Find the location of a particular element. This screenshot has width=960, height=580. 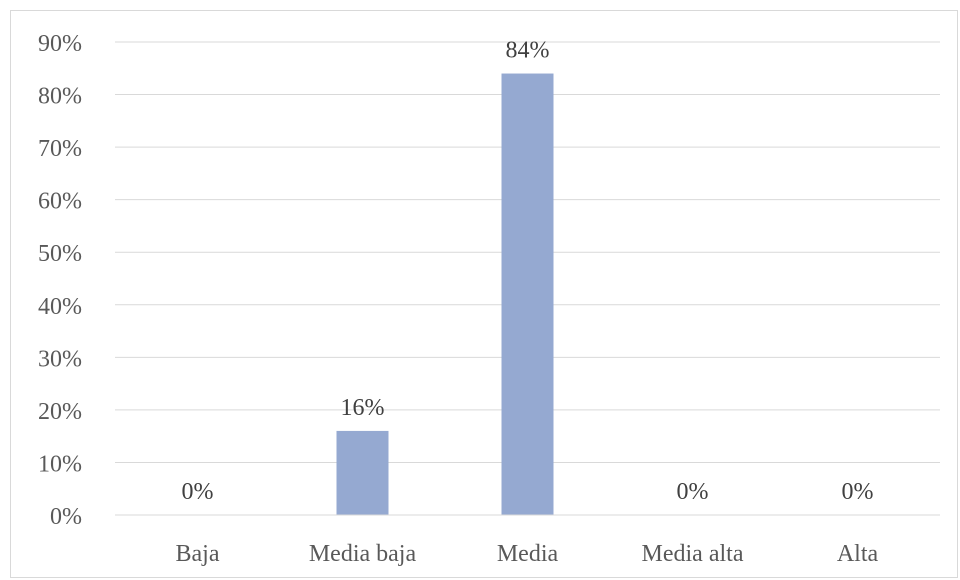

y-tick-label: 30% is located at coordinates (60, 359).